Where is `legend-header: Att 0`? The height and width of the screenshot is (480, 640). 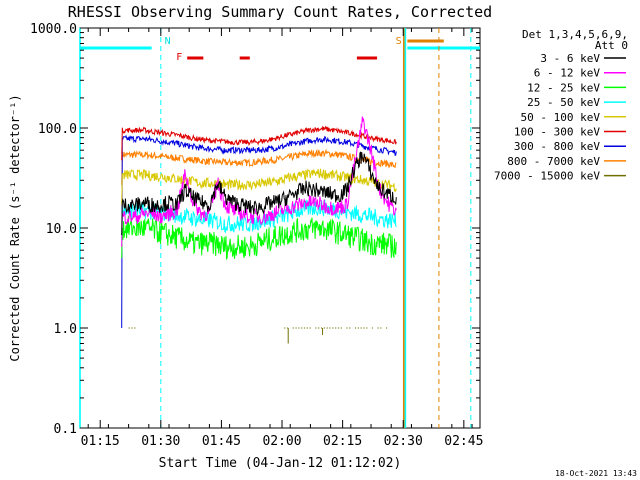 legend-header: Att 0 is located at coordinates (611, 45).